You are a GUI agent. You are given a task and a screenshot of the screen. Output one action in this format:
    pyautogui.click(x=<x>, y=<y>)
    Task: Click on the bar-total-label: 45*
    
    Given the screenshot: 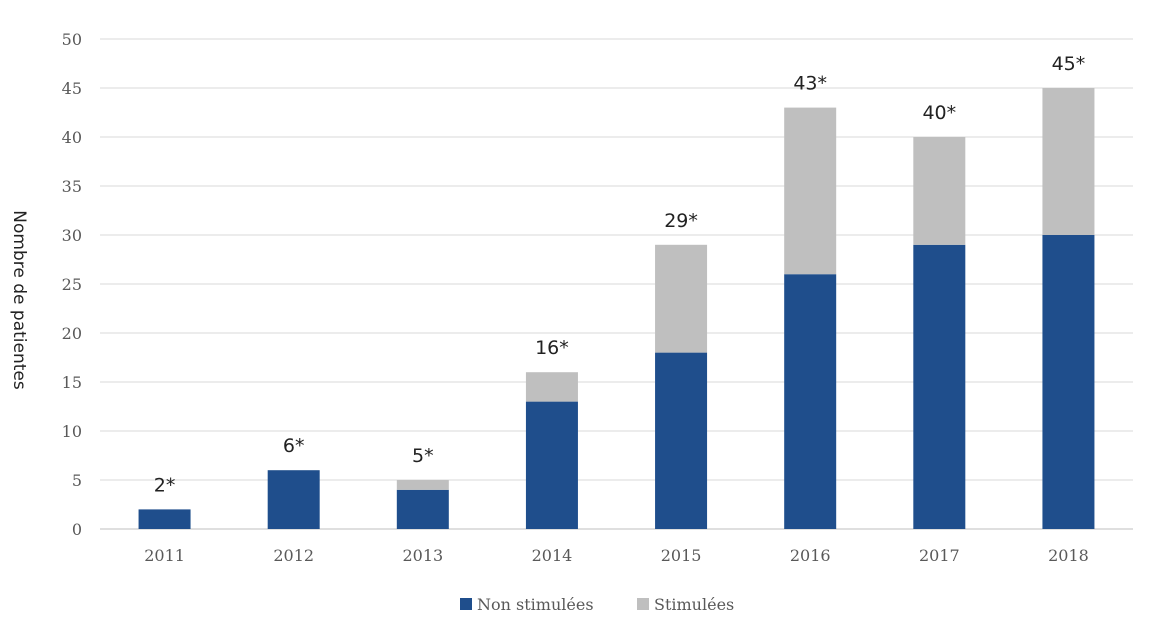 What is the action you would take?
    pyautogui.click(x=1069, y=64)
    